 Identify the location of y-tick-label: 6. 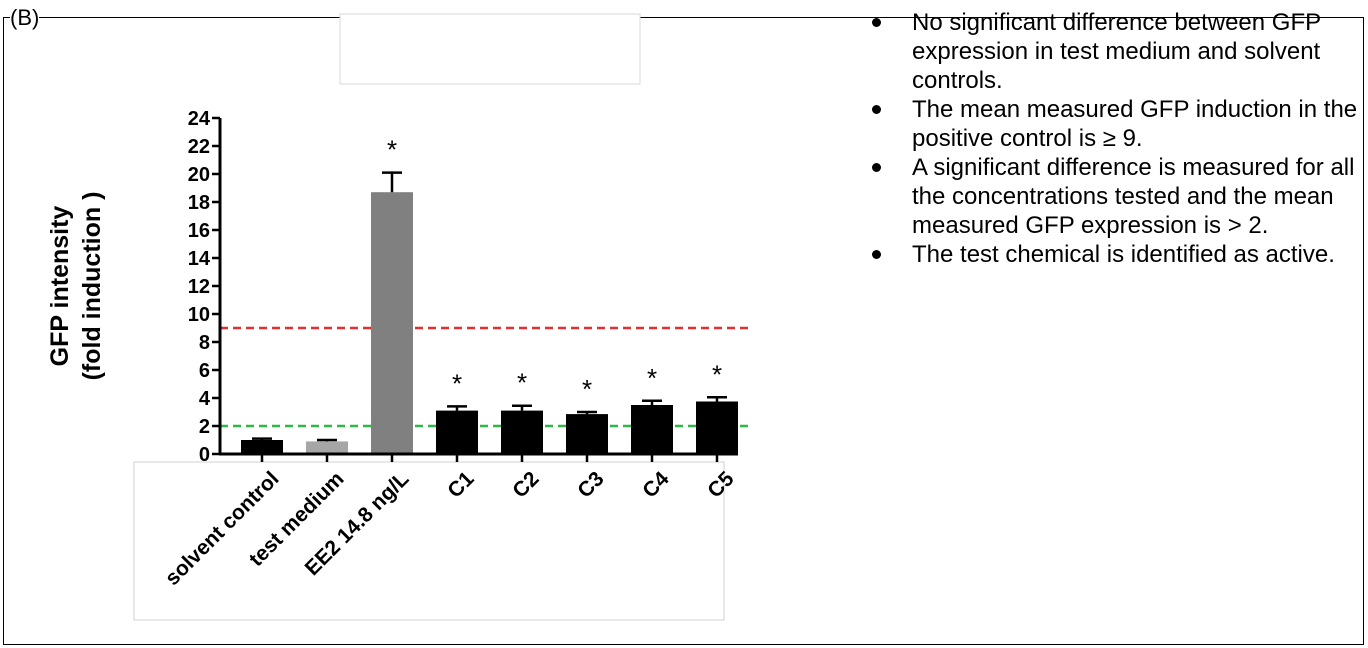
(204, 371).